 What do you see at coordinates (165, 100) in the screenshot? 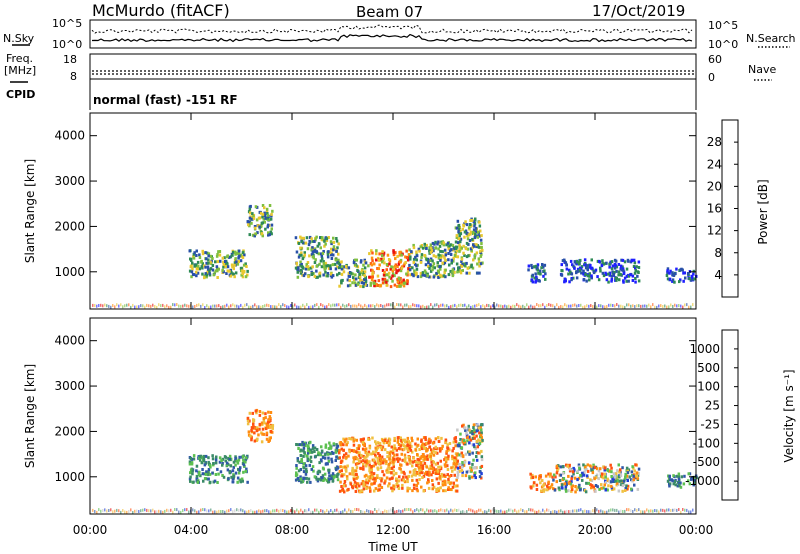
I see `cpid-text: normal (fast) -151 RF` at bounding box center [165, 100].